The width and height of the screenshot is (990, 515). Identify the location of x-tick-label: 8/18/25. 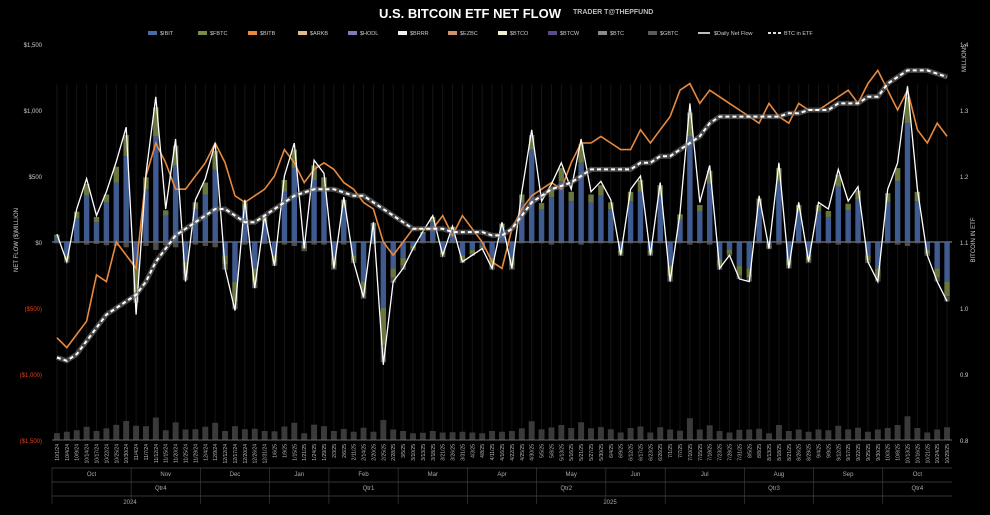
(780, 452).